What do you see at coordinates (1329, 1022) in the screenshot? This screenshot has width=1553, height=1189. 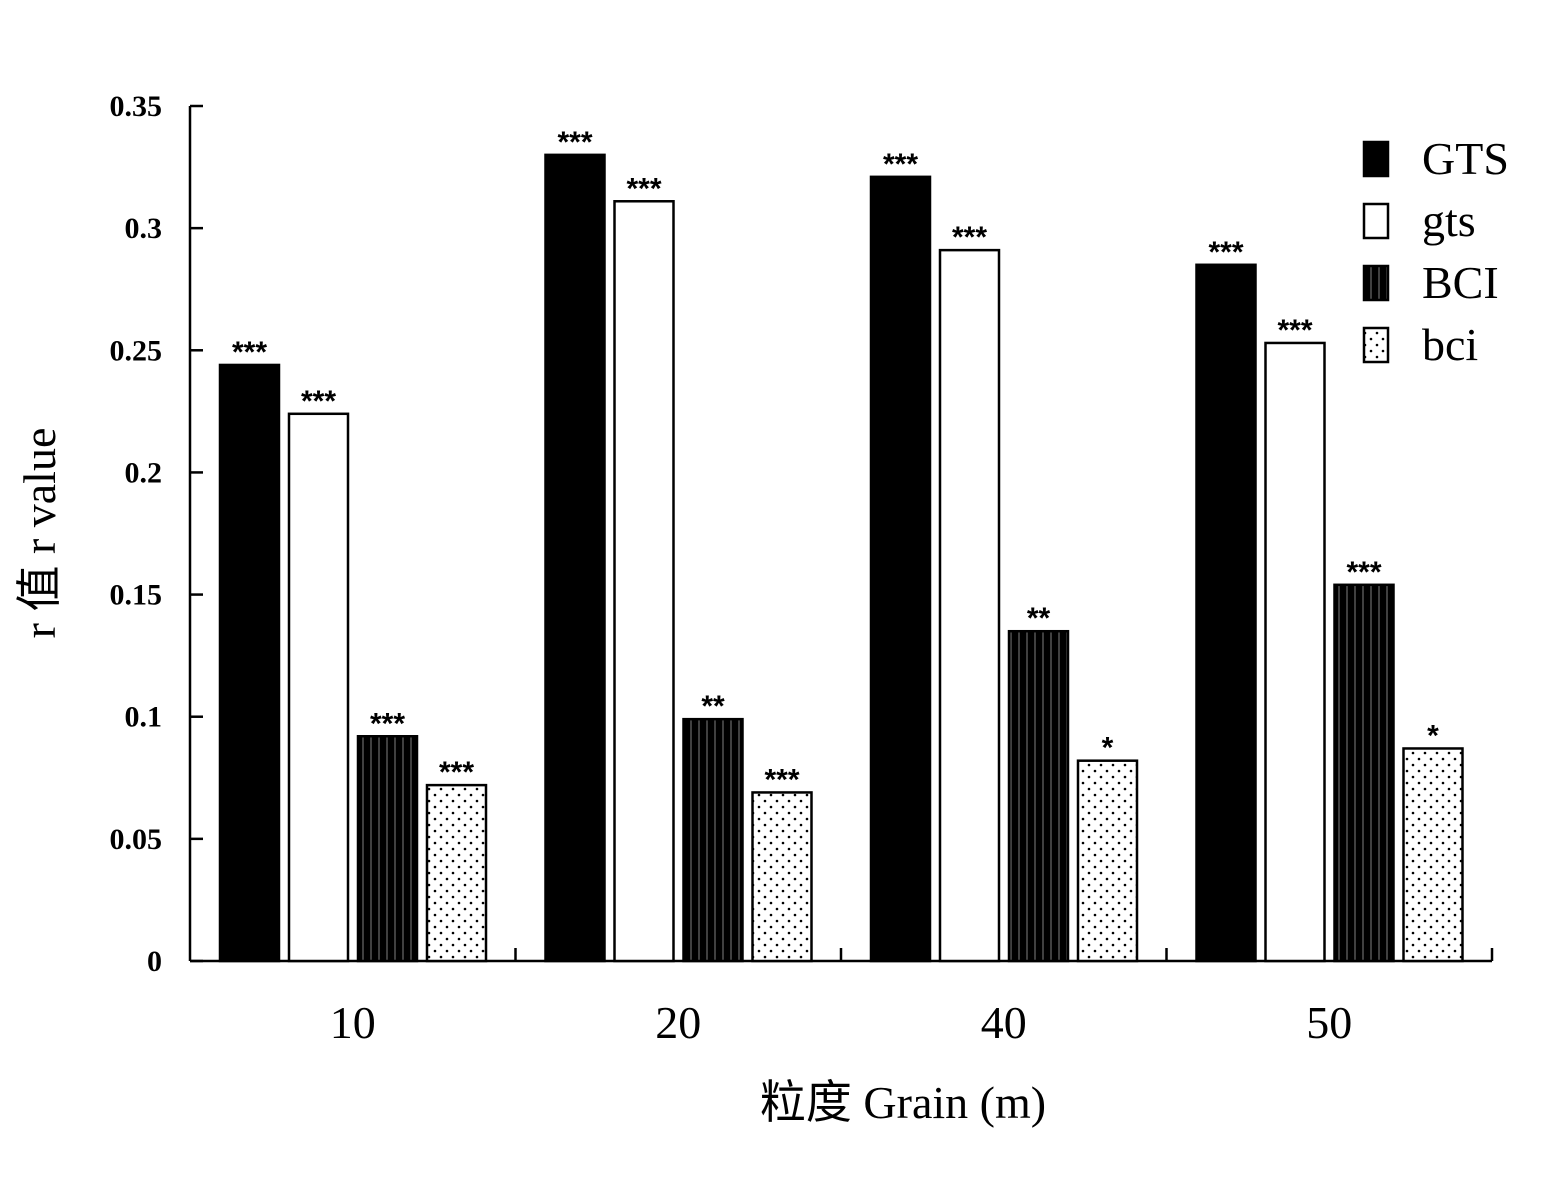 I see `x-tick-label: 50` at bounding box center [1329, 1022].